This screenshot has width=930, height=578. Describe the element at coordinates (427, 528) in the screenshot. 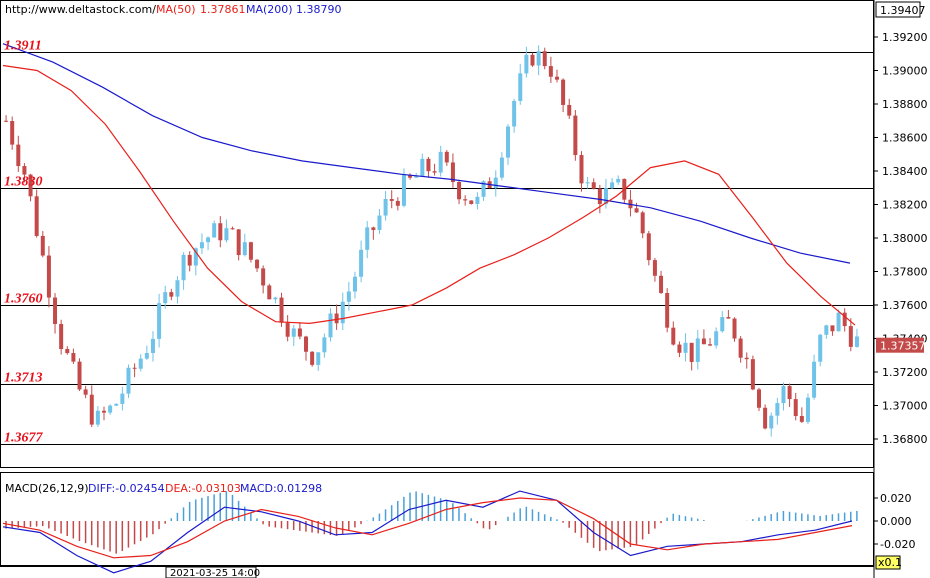

I see `macd-dea-line` at that location.